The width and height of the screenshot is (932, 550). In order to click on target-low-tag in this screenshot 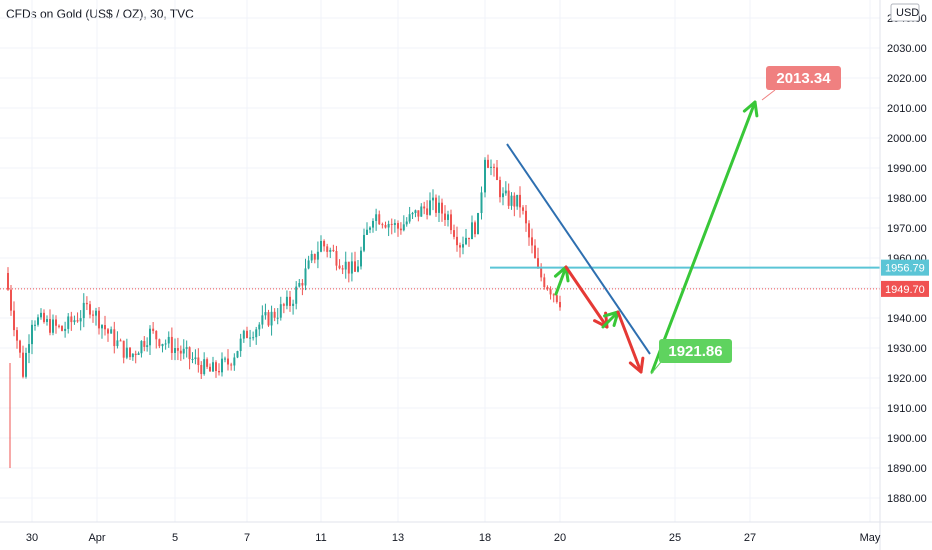, I will do `click(695, 351)`.